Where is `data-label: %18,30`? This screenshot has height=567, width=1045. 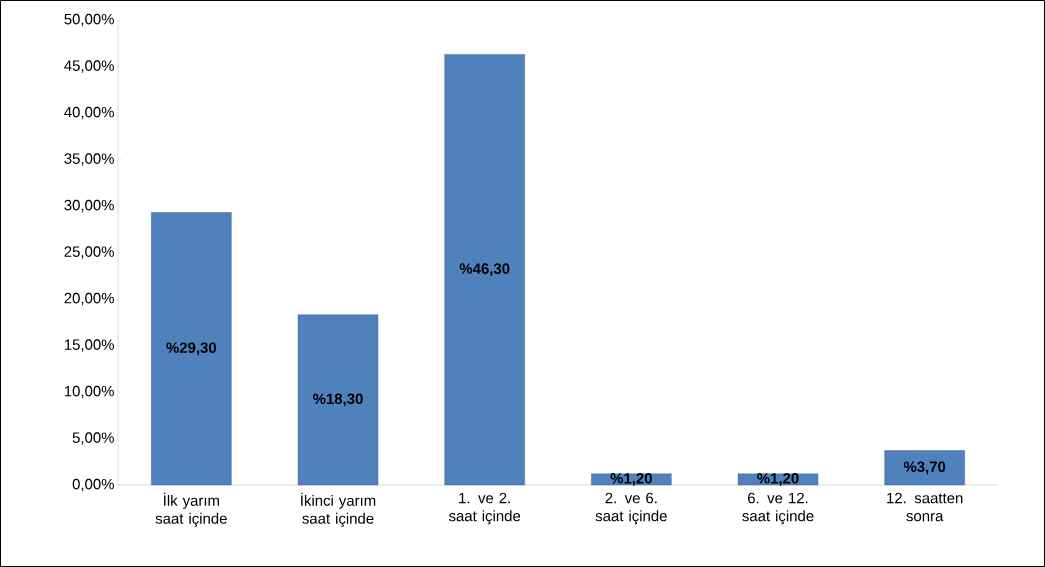 data-label: %18,30 is located at coordinates (338, 400).